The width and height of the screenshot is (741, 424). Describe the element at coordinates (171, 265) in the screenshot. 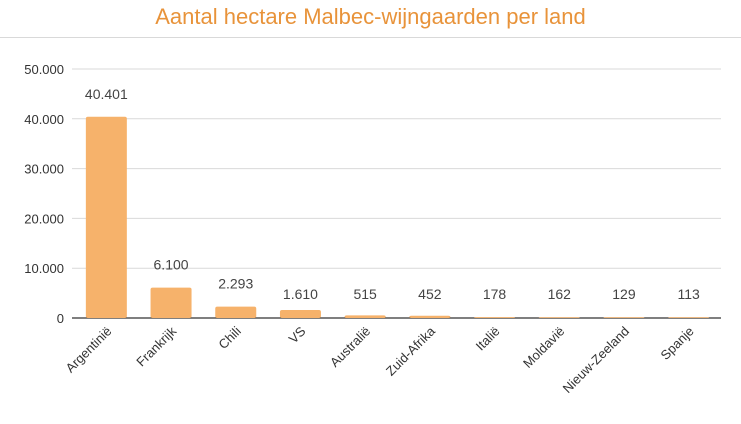

I see `data-label: 6.100` at that location.